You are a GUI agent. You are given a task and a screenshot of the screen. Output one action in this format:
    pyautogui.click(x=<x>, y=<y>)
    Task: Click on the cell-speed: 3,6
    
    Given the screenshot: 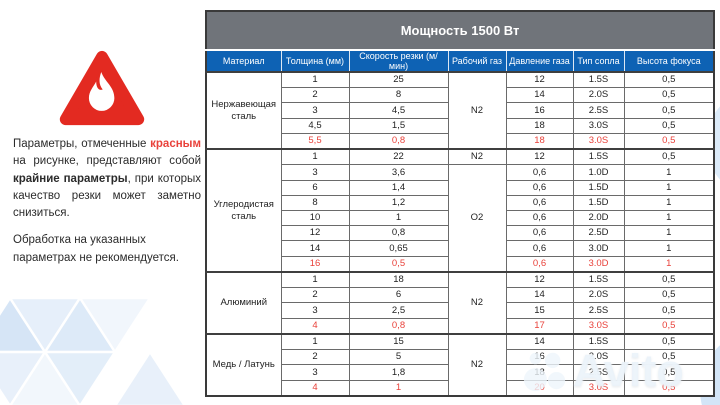 What is the action you would take?
    pyautogui.click(x=398, y=172)
    